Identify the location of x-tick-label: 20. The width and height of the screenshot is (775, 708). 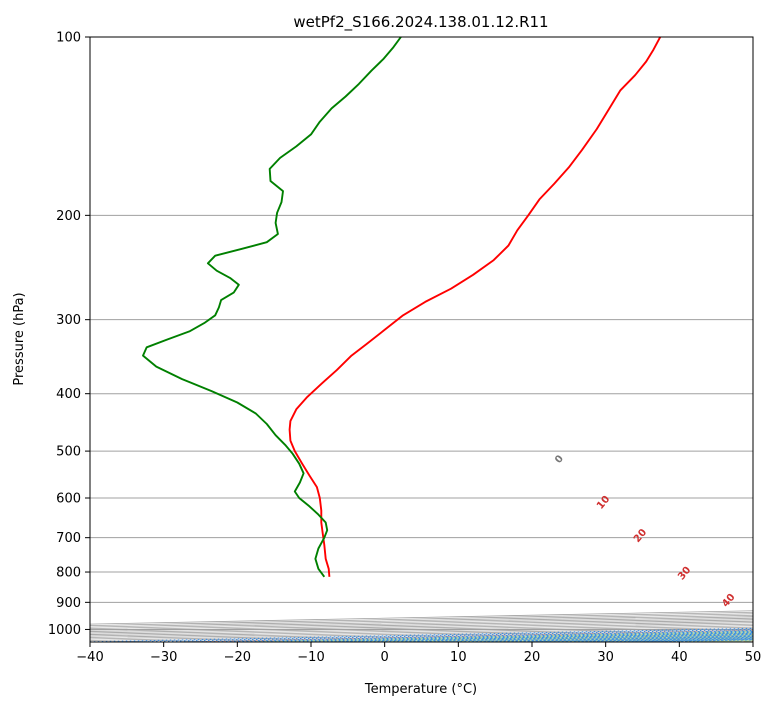
(532, 657).